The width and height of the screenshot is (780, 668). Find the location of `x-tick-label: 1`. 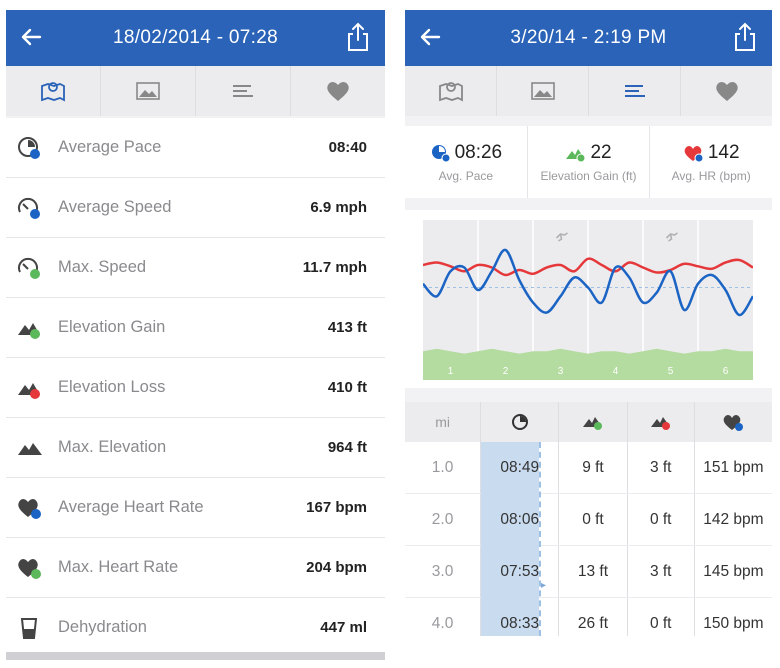

x-tick-label: 1 is located at coordinates (451, 371).